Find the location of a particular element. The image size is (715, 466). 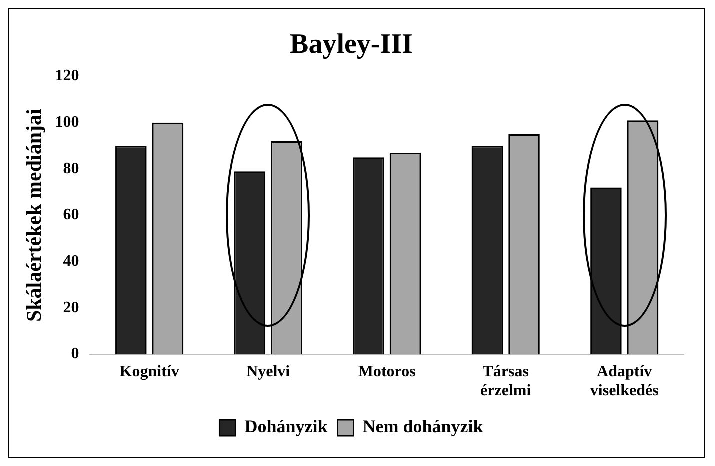

x-tick-label: Nyelvi is located at coordinates (268, 371).